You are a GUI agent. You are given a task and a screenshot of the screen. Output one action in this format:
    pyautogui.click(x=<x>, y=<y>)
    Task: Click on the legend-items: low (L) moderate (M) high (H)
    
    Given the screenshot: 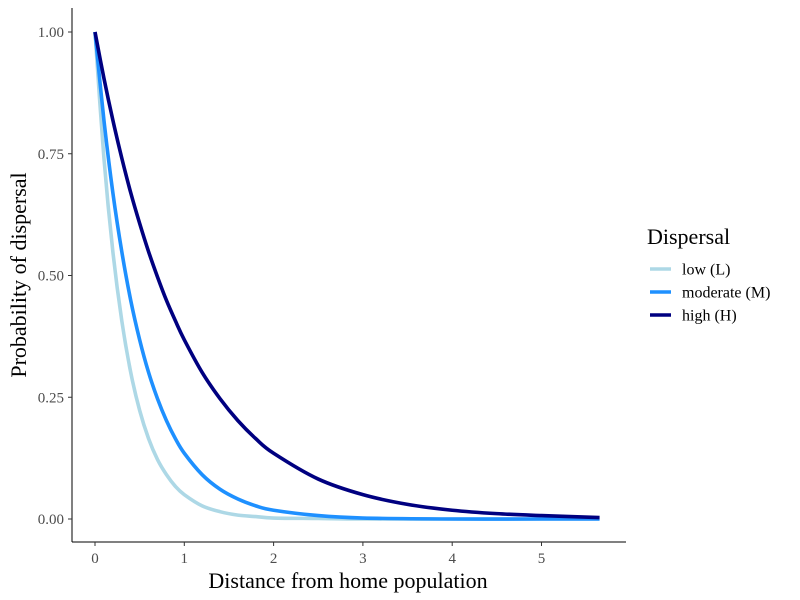 What is the action you would take?
    pyautogui.click(x=710, y=293)
    